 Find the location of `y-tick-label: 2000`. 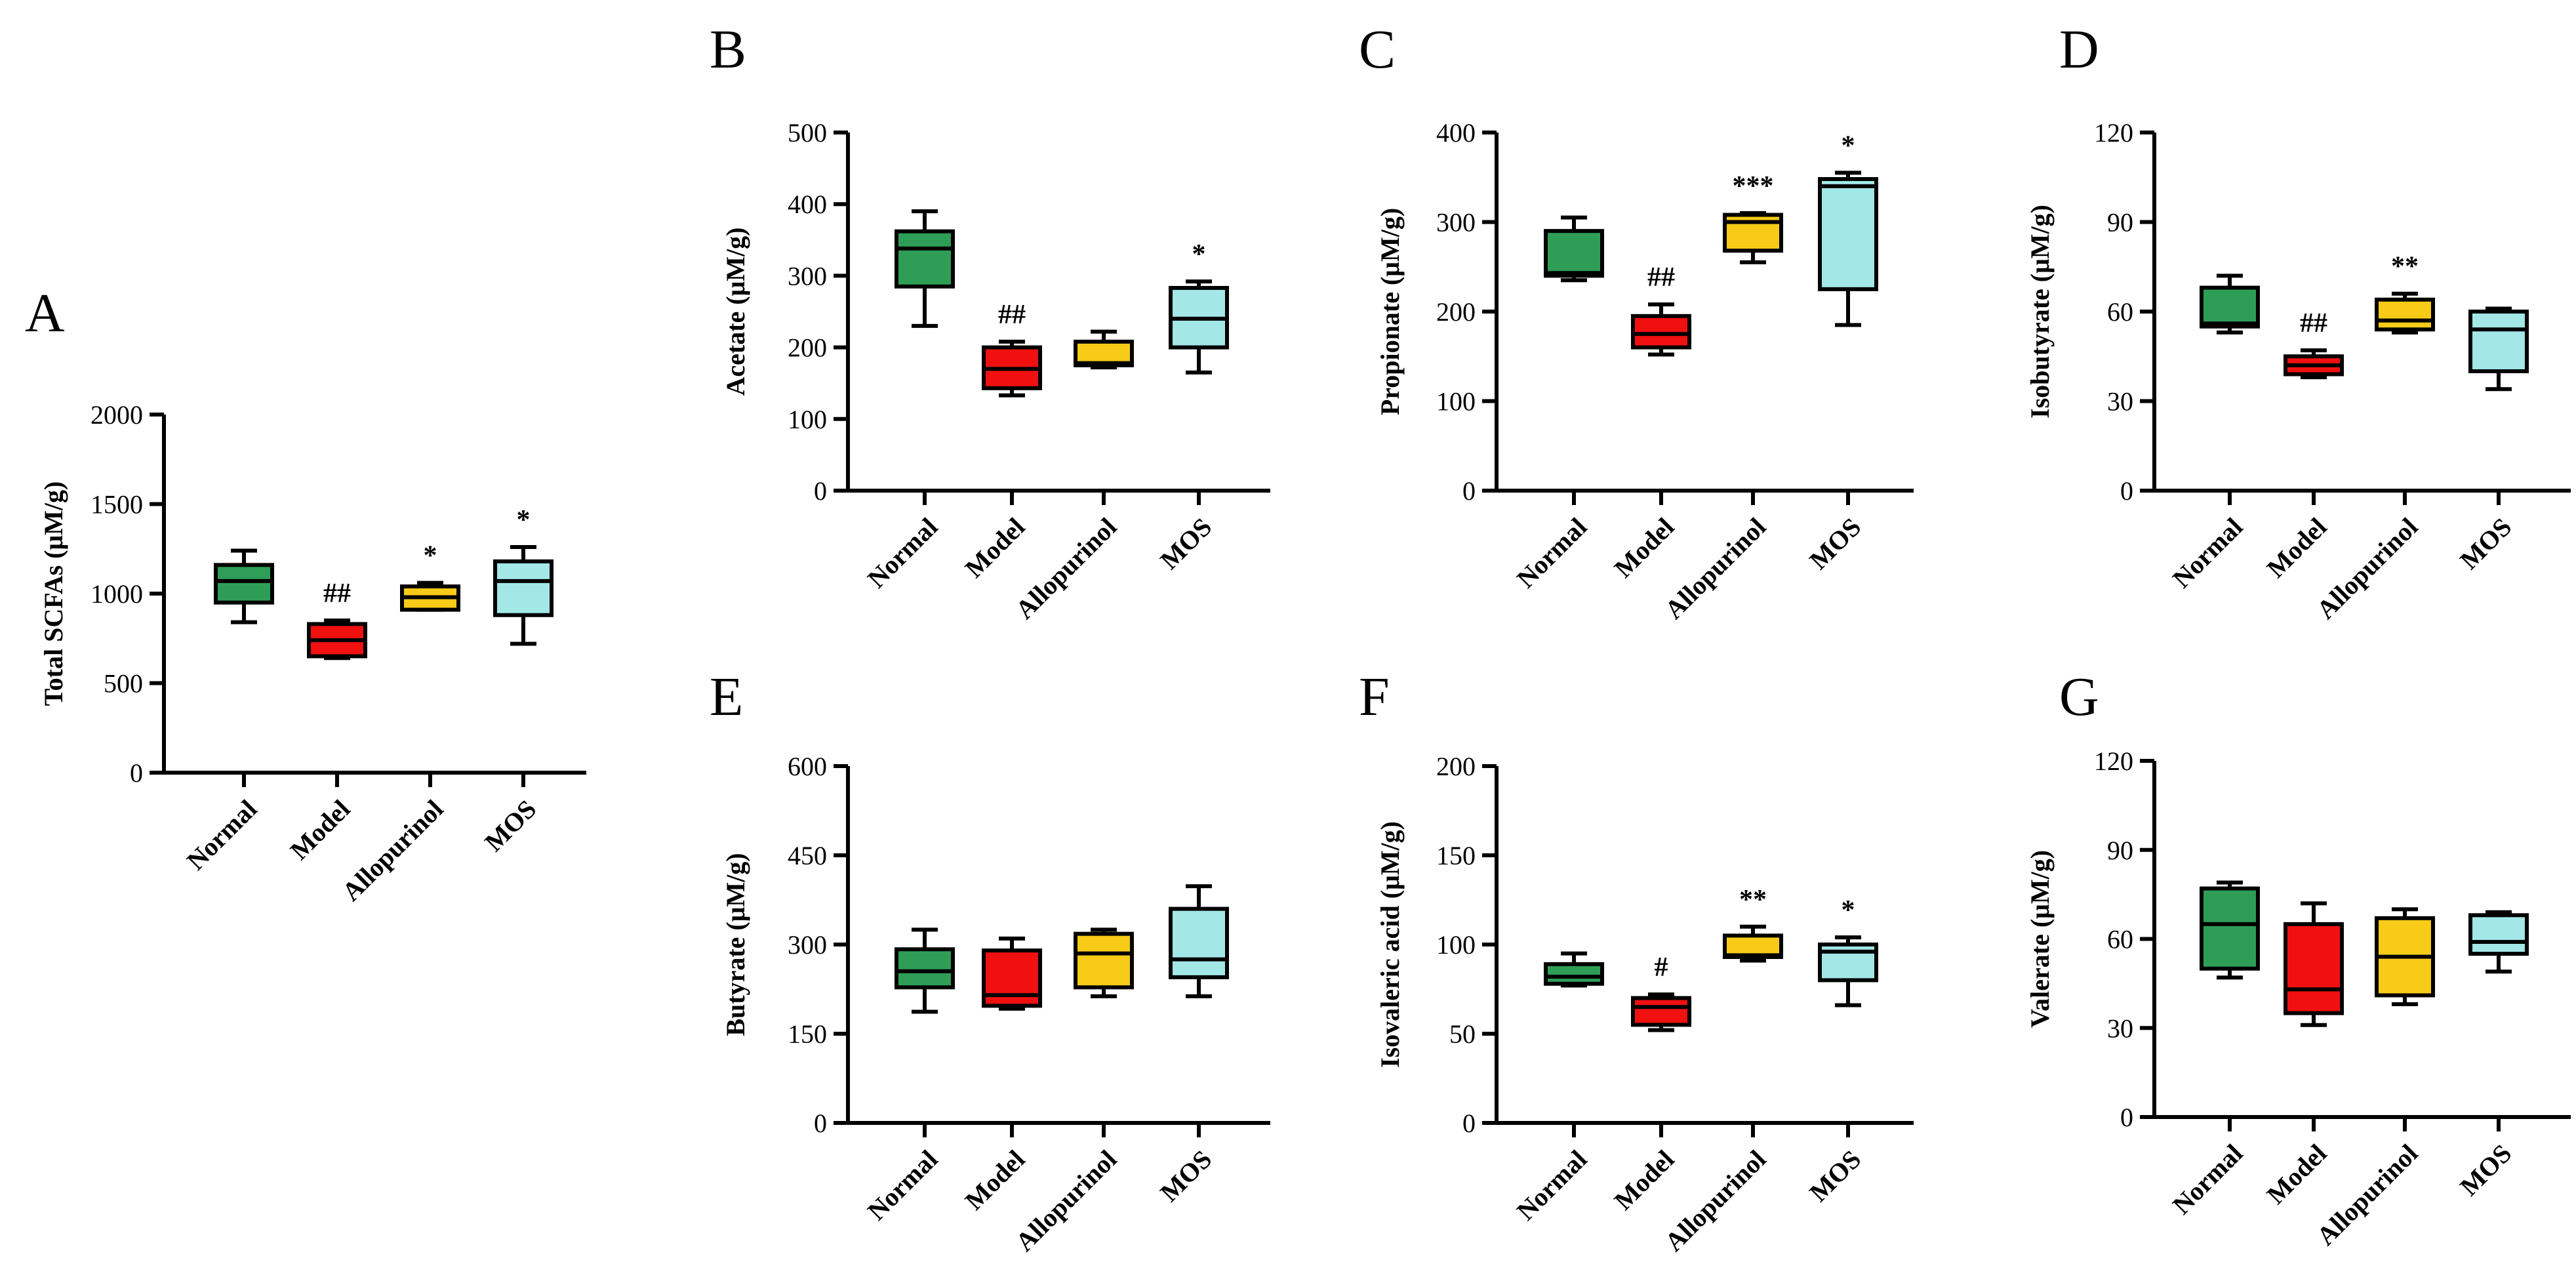

y-tick-label: 2000 is located at coordinates (117, 415).